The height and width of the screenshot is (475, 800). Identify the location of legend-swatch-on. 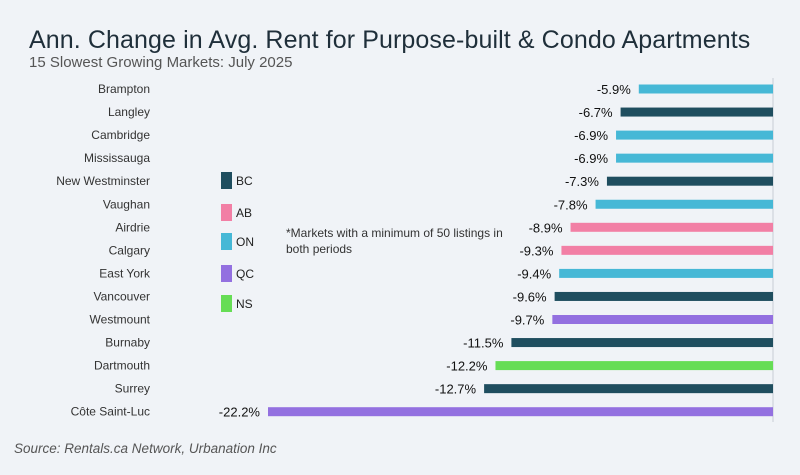
(226, 241).